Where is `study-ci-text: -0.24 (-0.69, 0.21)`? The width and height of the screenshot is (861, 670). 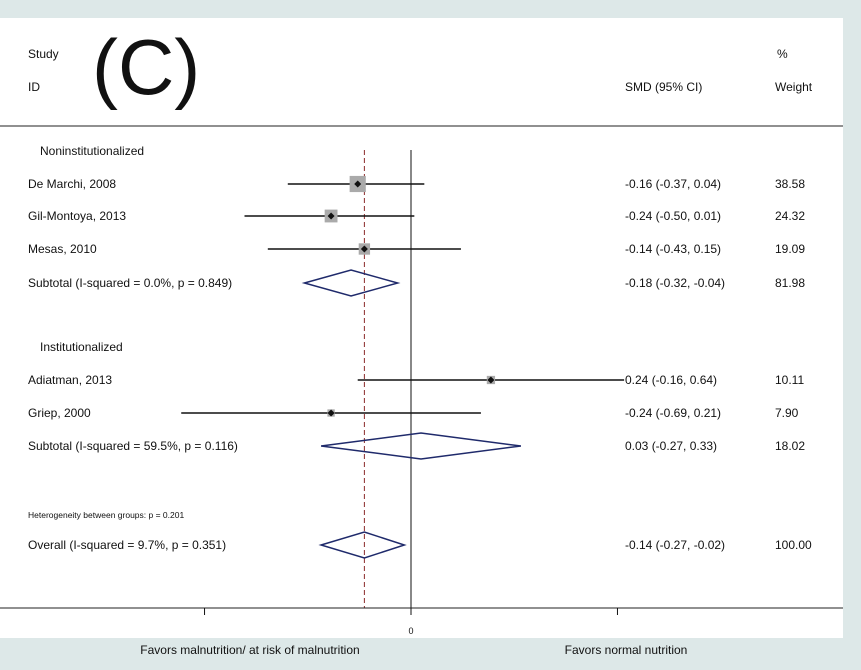 study-ci-text: -0.24 (-0.69, 0.21) is located at coordinates (673, 413).